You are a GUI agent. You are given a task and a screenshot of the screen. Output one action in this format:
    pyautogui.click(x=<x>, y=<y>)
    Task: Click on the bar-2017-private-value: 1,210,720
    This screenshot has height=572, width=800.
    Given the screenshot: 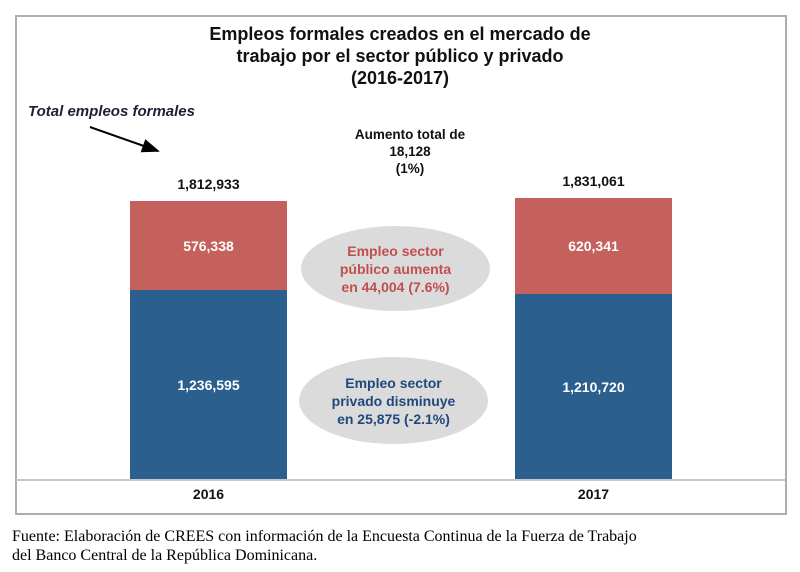 What is the action you would take?
    pyautogui.click(x=593, y=387)
    